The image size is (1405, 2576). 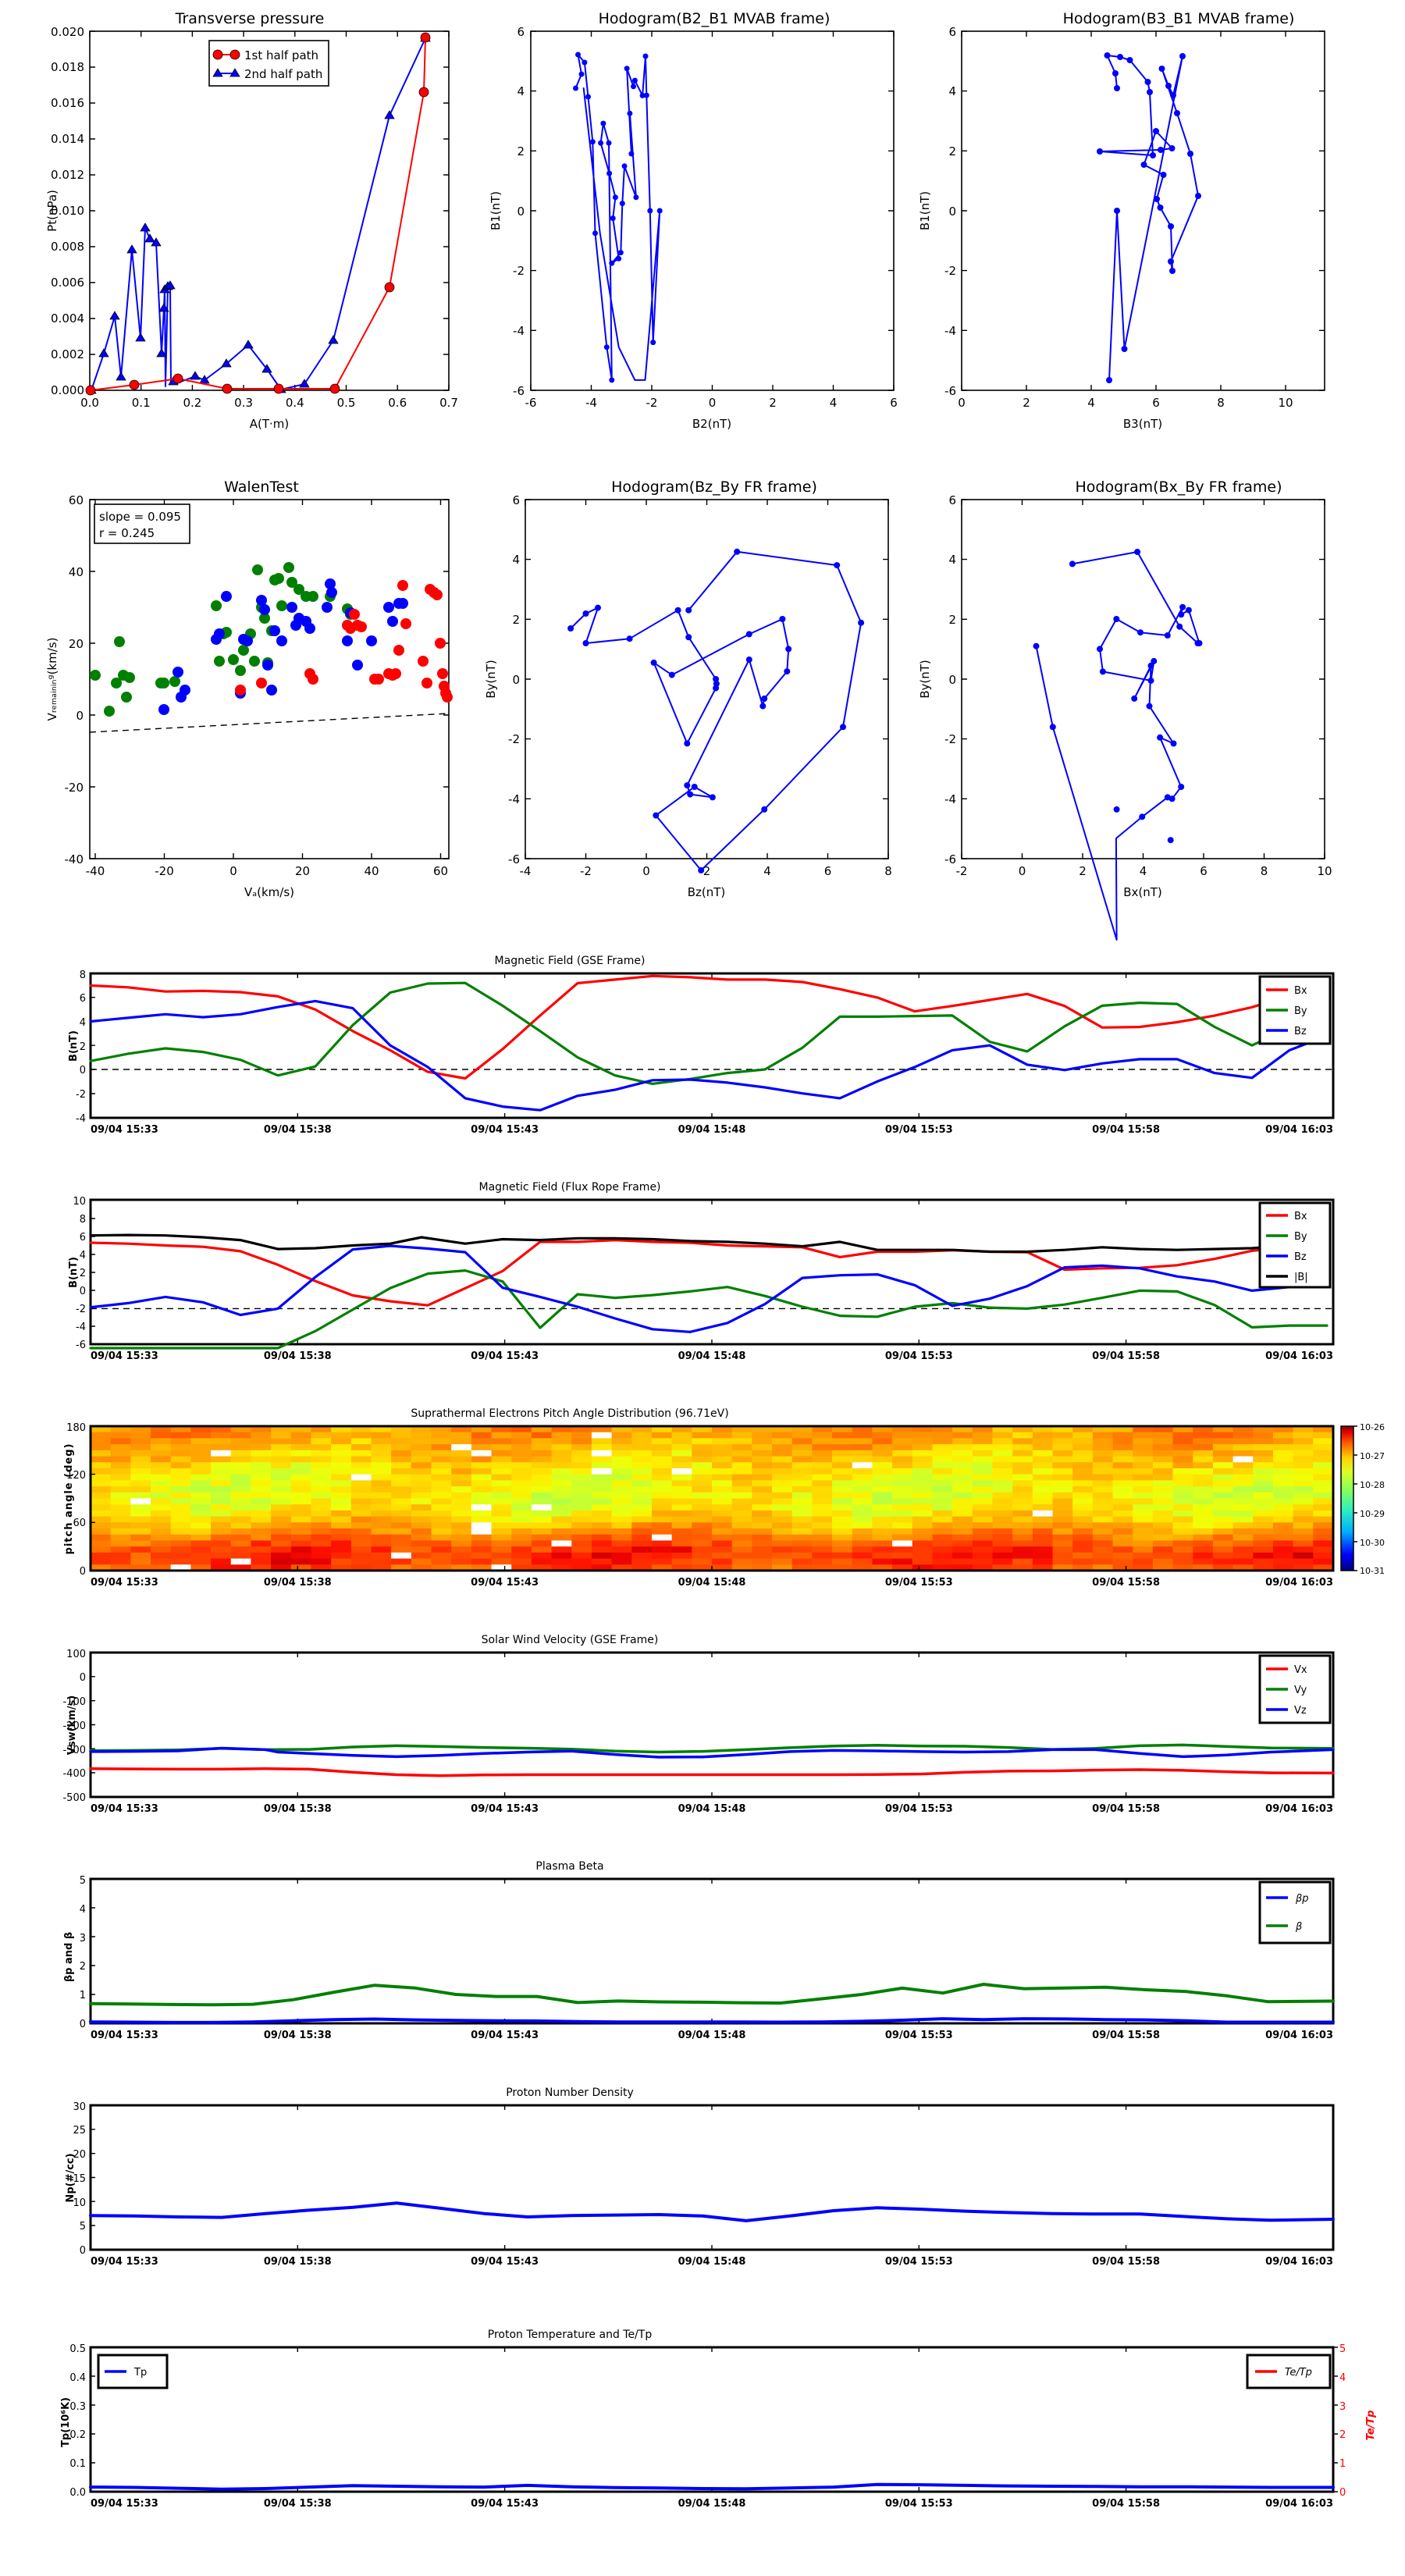 What do you see at coordinates (283, 646) in the screenshot?
I see `scatter-group-blue` at bounding box center [283, 646].